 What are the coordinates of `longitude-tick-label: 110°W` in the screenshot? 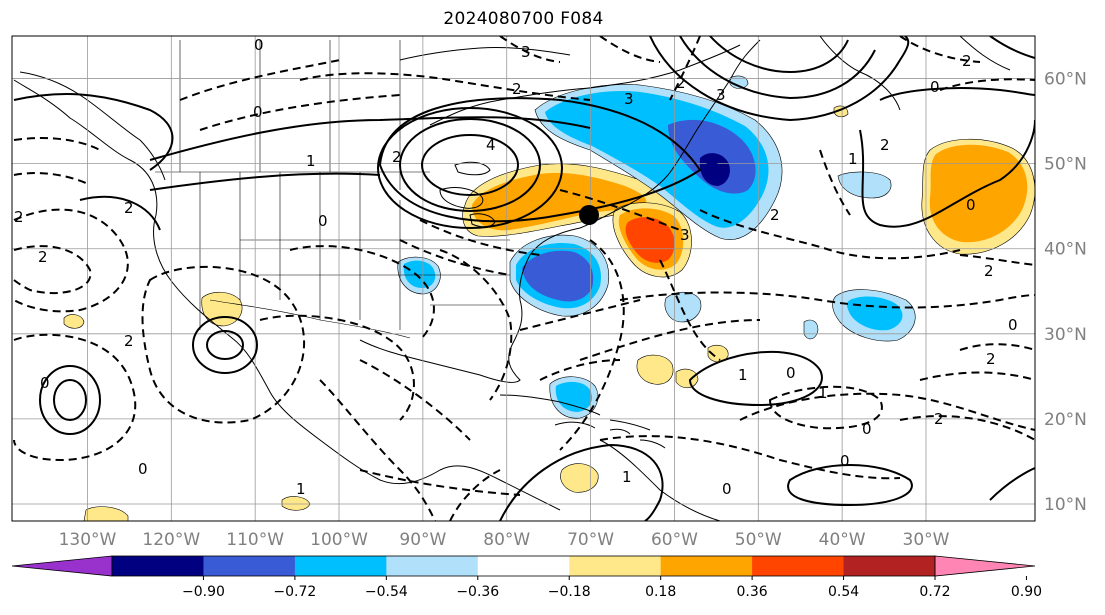 It's located at (255, 540).